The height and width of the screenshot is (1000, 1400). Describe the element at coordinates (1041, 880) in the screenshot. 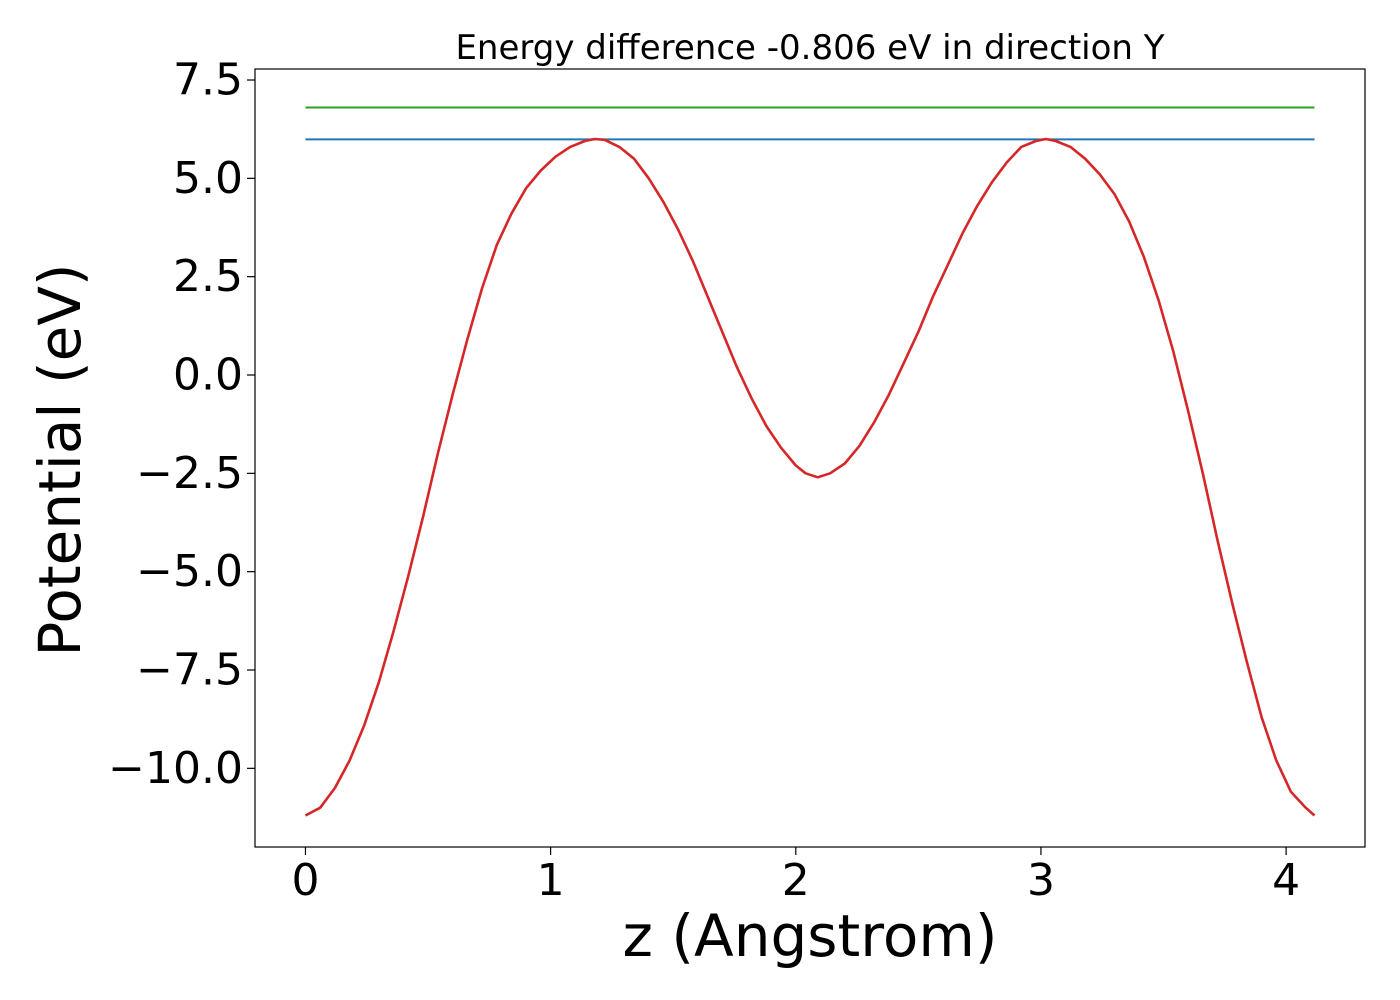

I see `x-tick-label: 3` at that location.